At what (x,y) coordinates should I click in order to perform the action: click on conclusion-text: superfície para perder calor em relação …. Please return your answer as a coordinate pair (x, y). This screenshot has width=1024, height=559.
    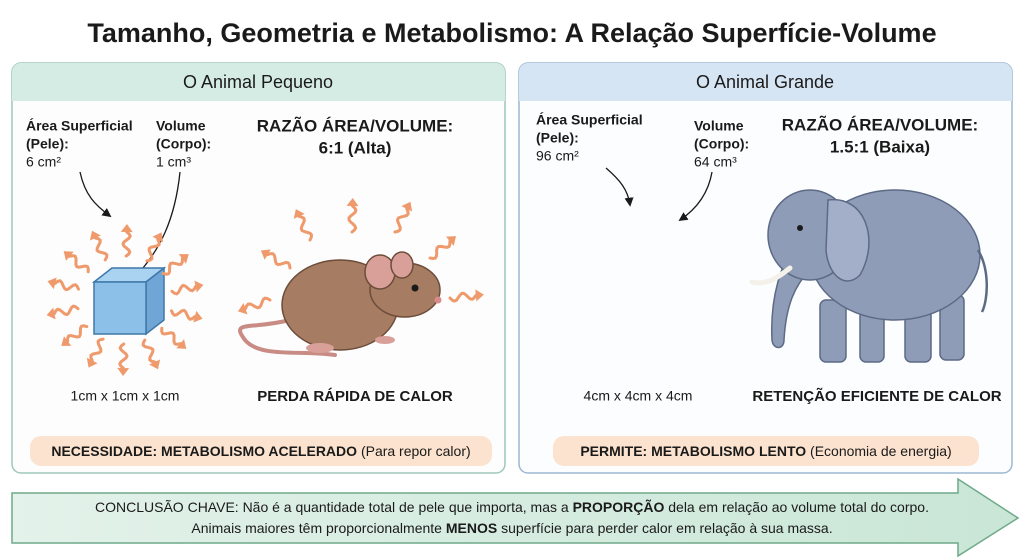
    Looking at the image, I should click on (664, 528).